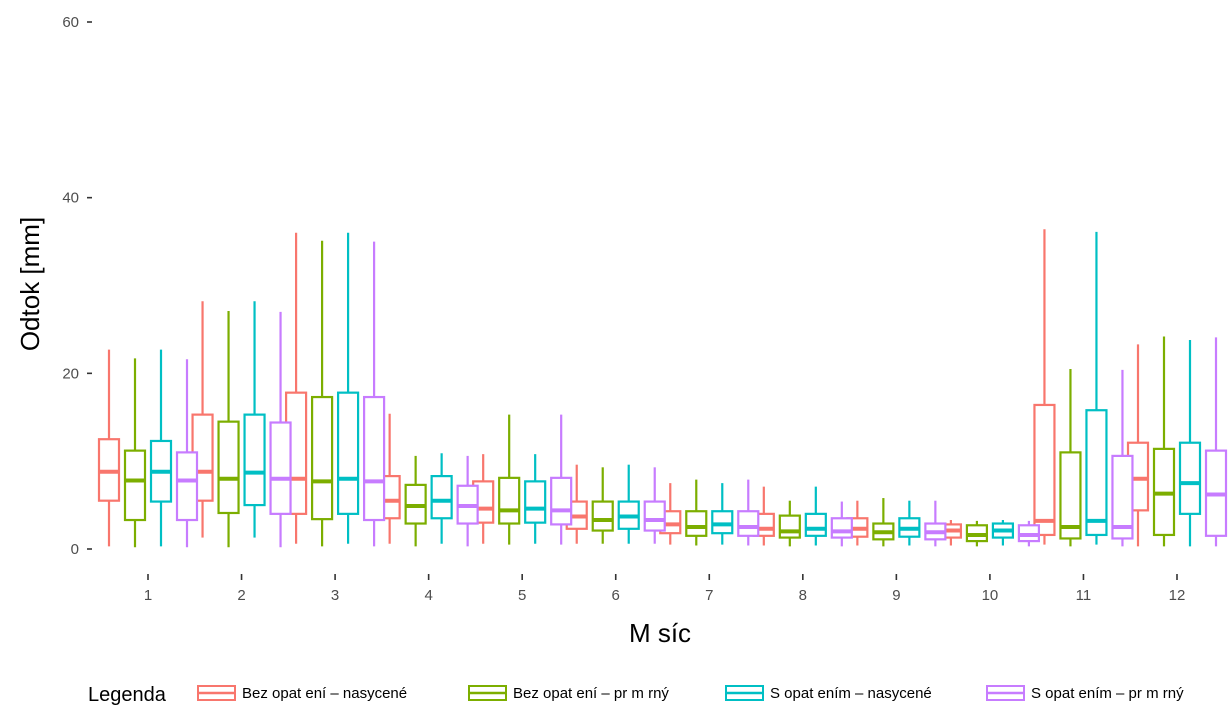 The image size is (1228, 711). Describe the element at coordinates (709, 595) in the screenshot. I see `x-tick-label: 7` at that location.